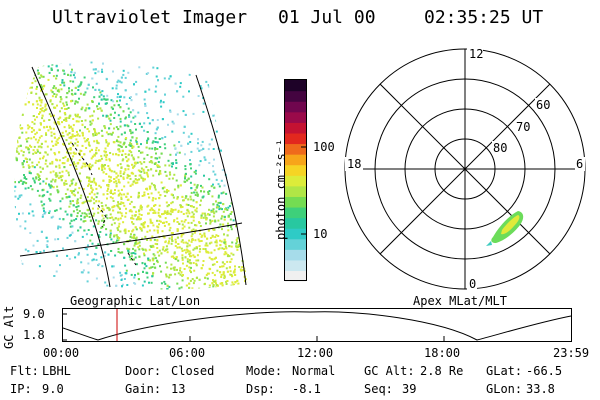 The height and width of the screenshot is (400, 600). I want to click on xtick-1800: 18:00, so click(442, 353).